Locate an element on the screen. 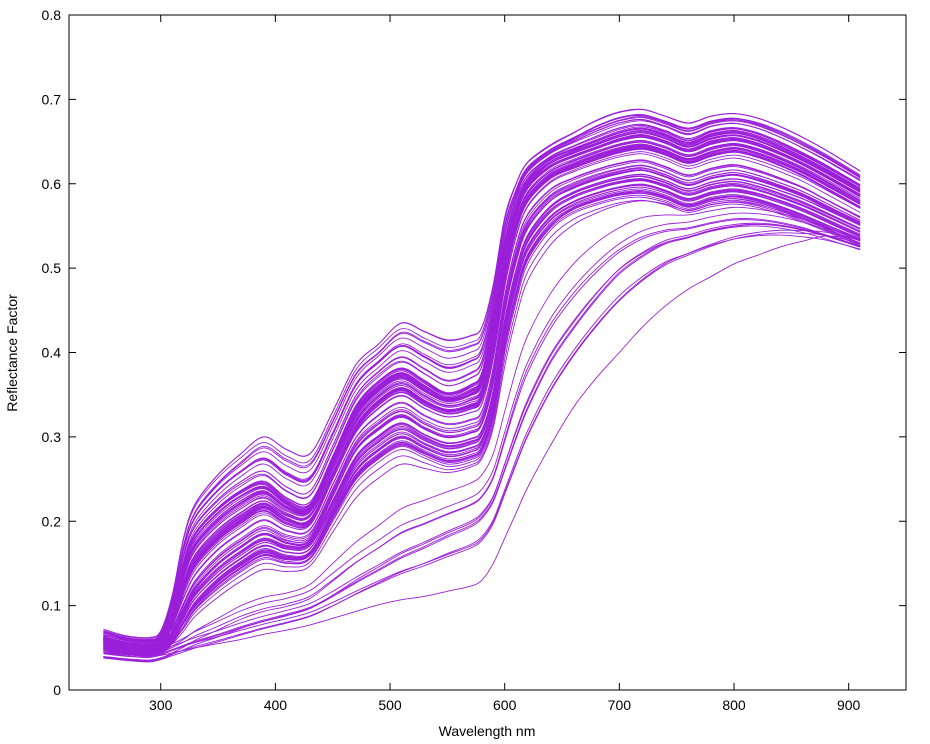  x-tick-label: 300 is located at coordinates (161, 705).